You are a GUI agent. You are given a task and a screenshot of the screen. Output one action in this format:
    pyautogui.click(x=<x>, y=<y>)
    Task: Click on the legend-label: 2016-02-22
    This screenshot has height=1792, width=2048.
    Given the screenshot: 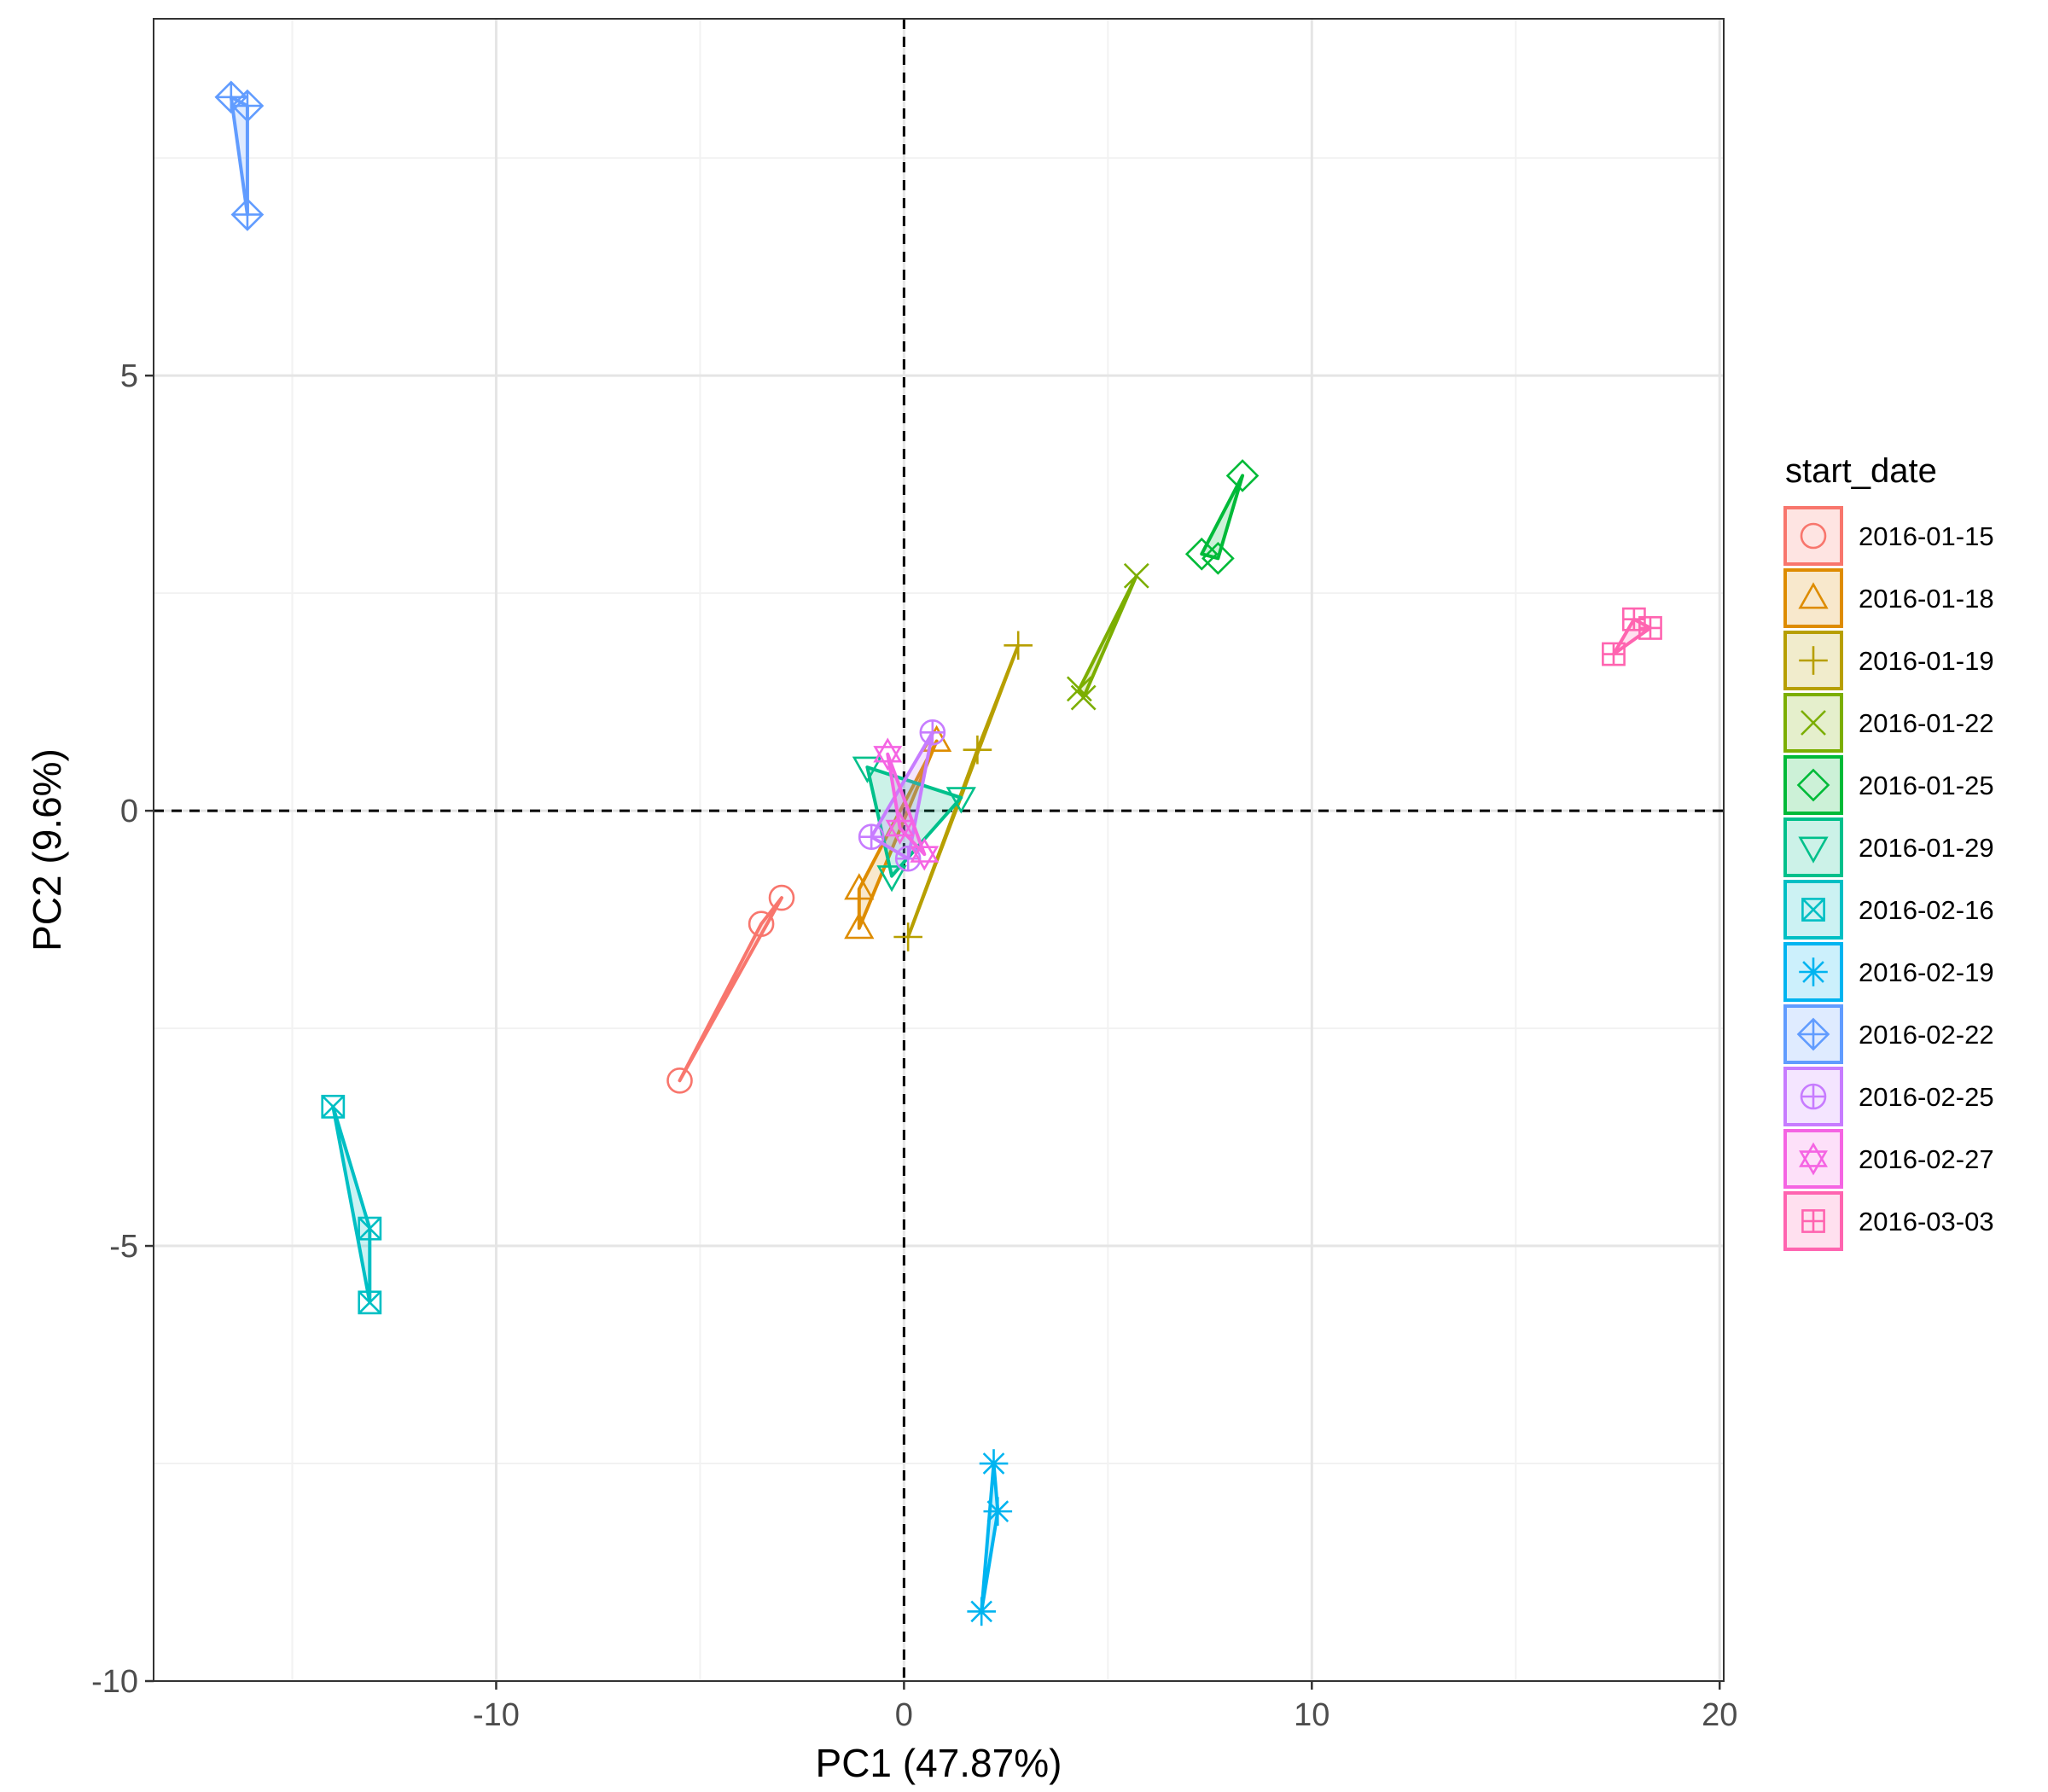 What is the action you would take?
    pyautogui.click(x=1927, y=1035)
    